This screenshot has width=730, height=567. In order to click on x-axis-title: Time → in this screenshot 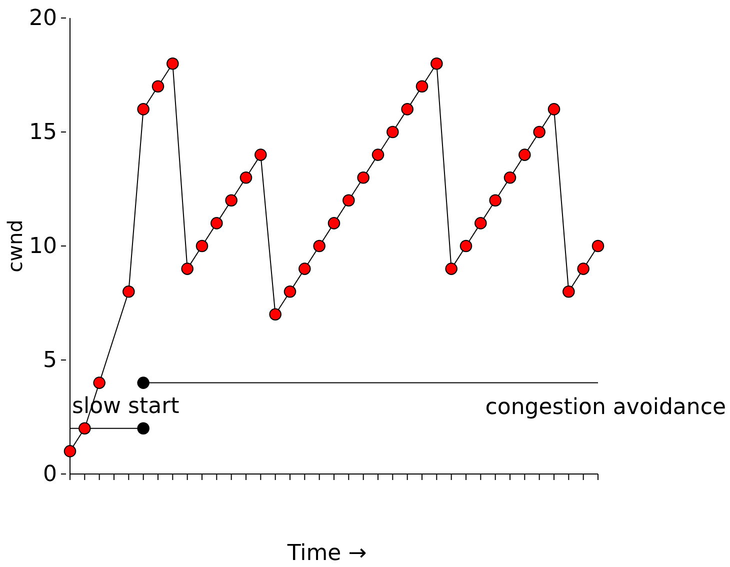, I will do `click(326, 553)`.